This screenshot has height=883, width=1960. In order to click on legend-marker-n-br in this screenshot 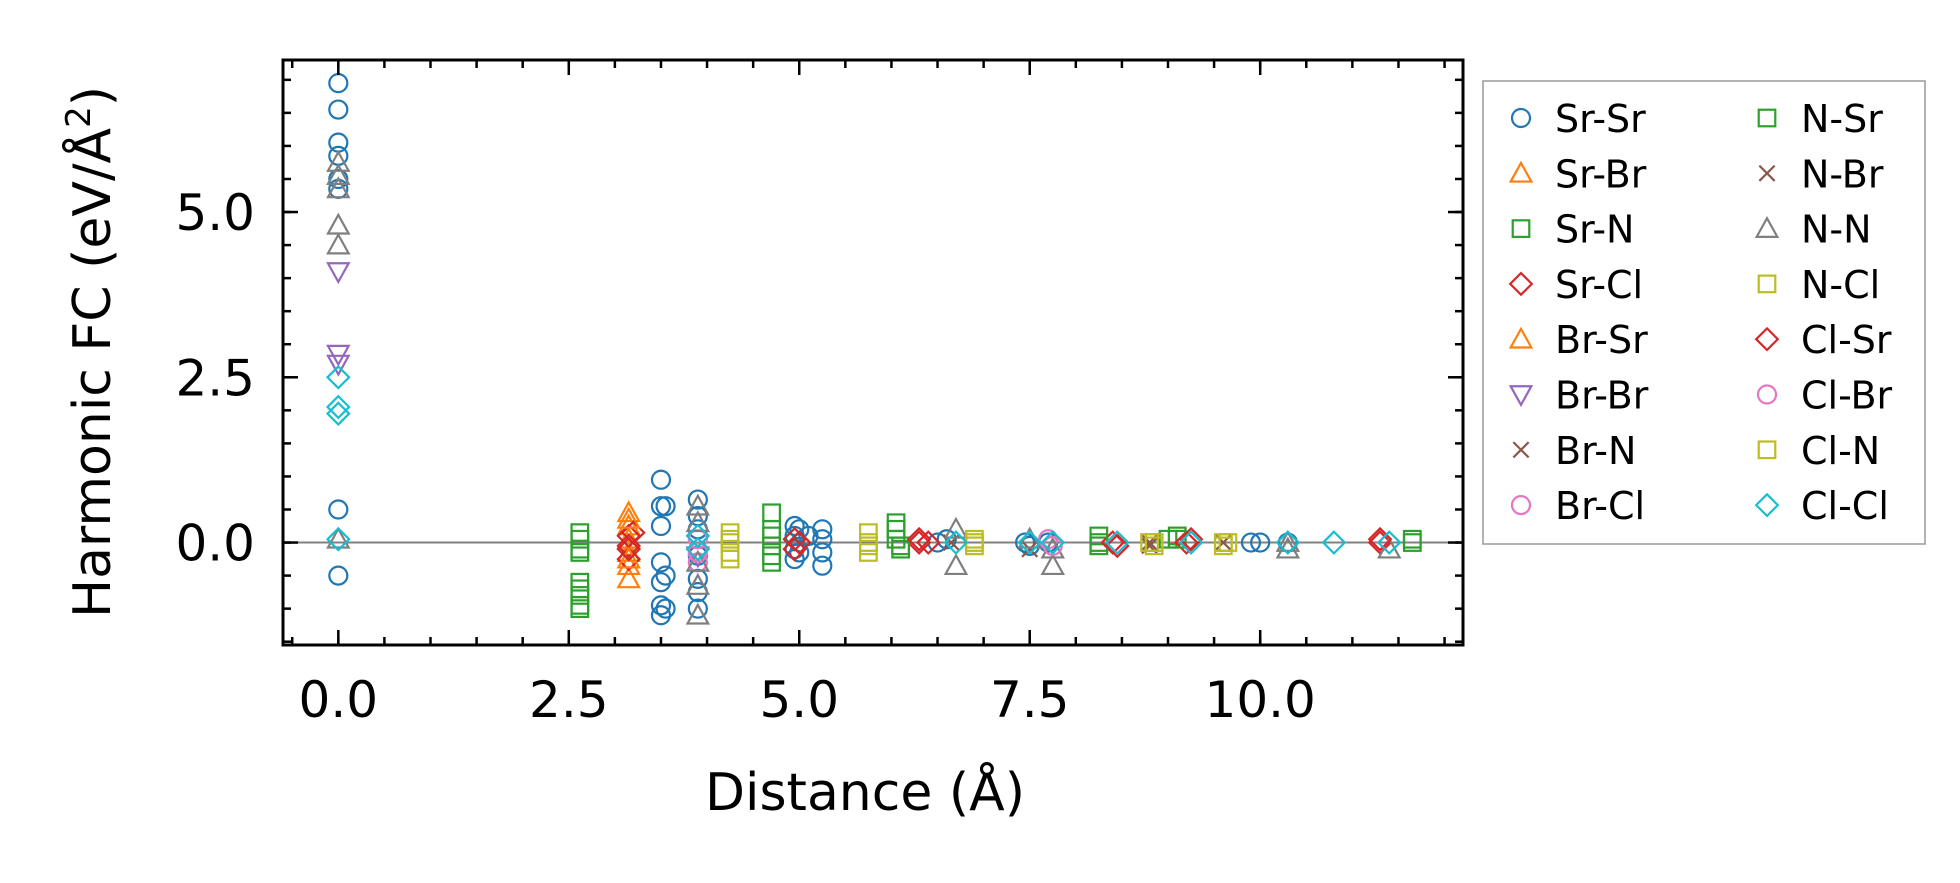, I will do `click(1767, 173)`.